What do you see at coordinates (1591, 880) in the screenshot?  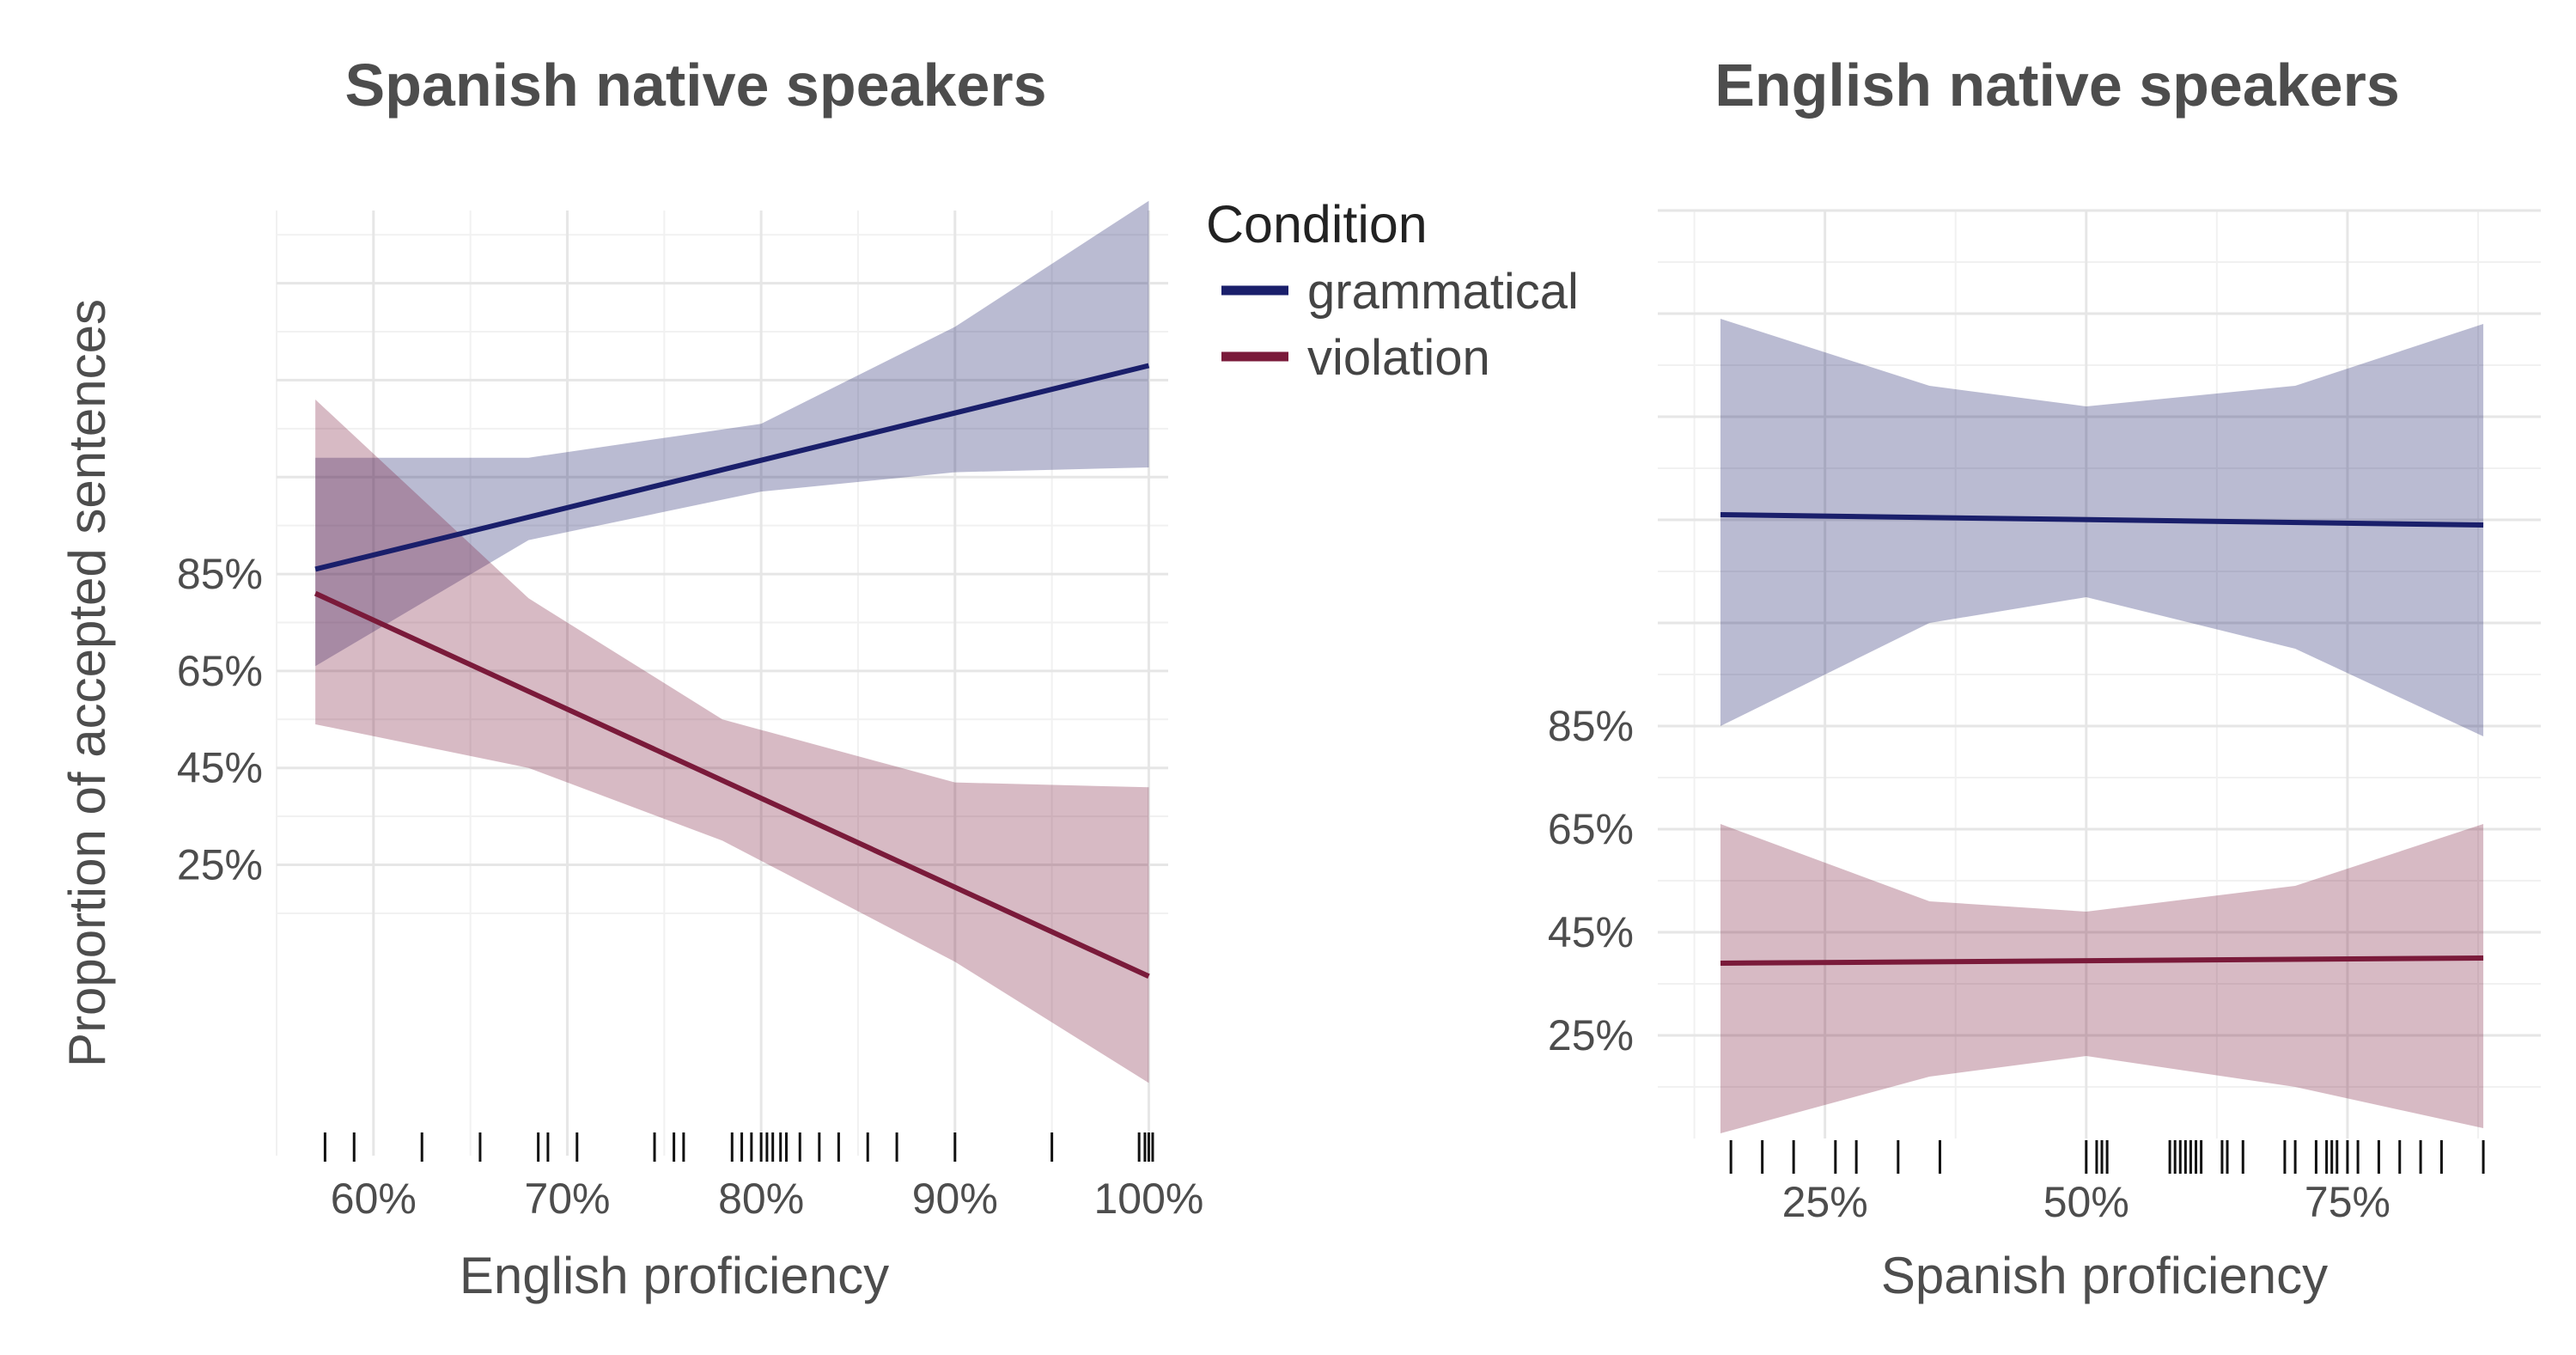 I see `y-ticks-right: 25% 45% 65% 85%` at bounding box center [1591, 880].